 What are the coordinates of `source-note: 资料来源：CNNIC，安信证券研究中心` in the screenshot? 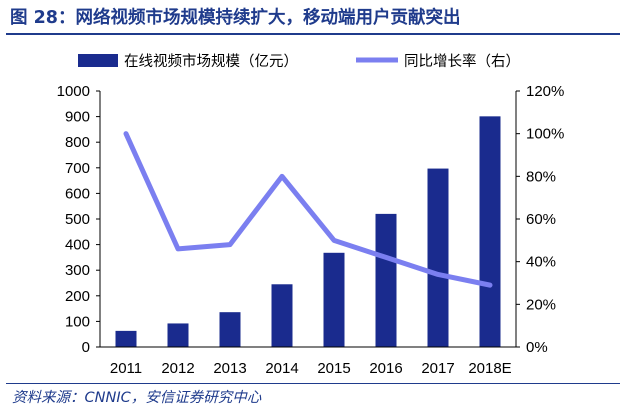 It's located at (137, 398).